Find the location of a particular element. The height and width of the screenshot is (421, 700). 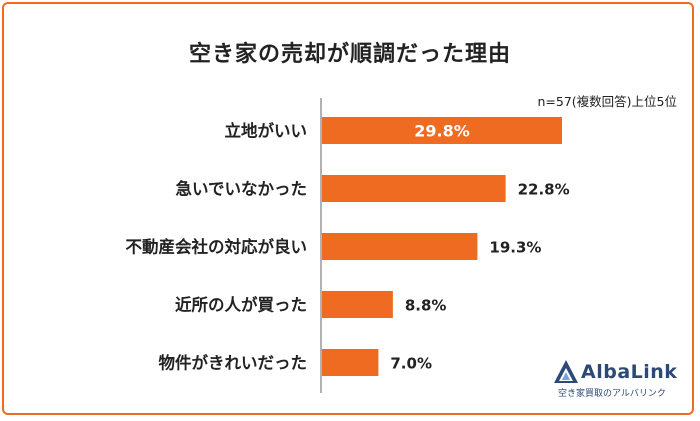

value-label-2: 19.3% is located at coordinates (515, 248).